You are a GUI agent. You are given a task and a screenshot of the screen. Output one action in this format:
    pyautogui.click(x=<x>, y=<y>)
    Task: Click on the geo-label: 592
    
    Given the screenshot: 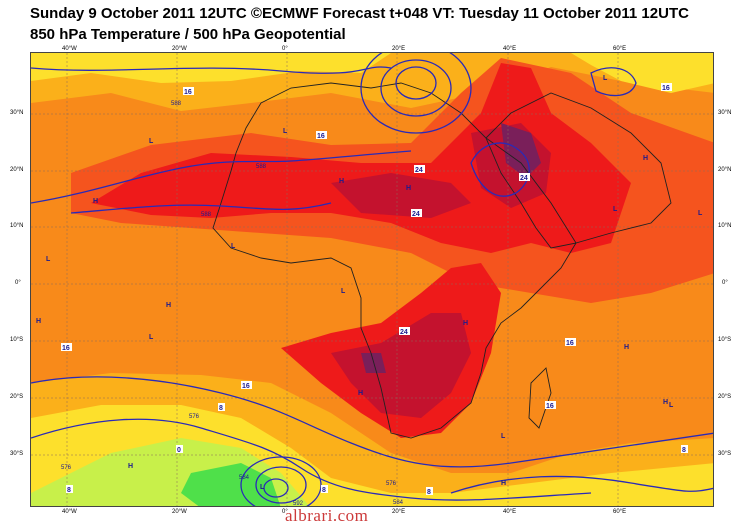 What is the action you would take?
    pyautogui.click(x=298, y=504)
    